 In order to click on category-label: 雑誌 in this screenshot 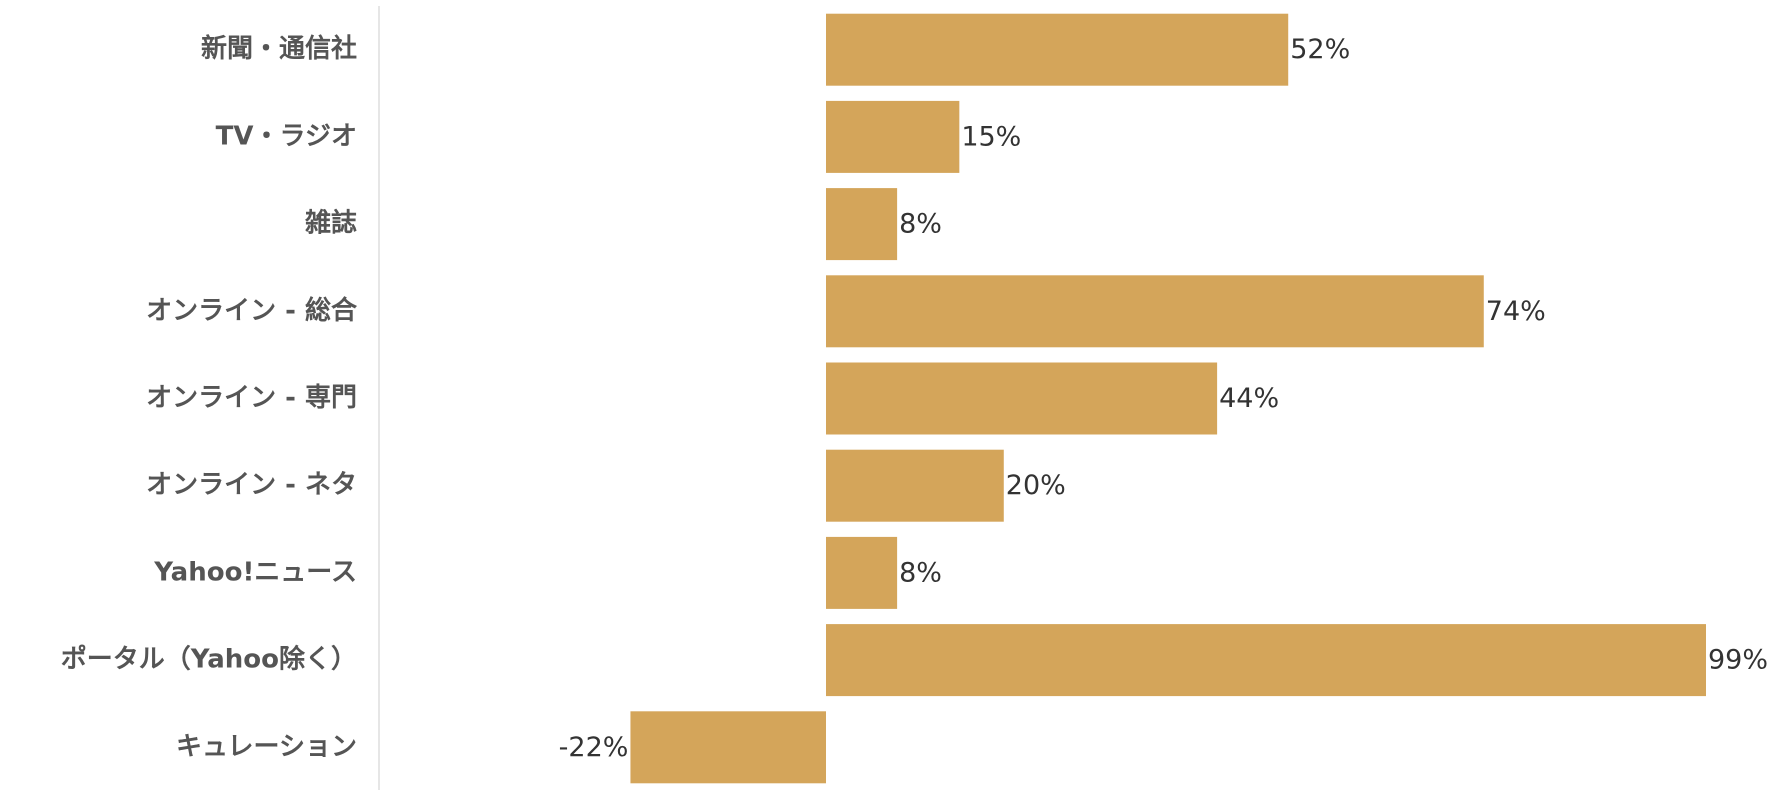, I will do `click(330, 223)`.